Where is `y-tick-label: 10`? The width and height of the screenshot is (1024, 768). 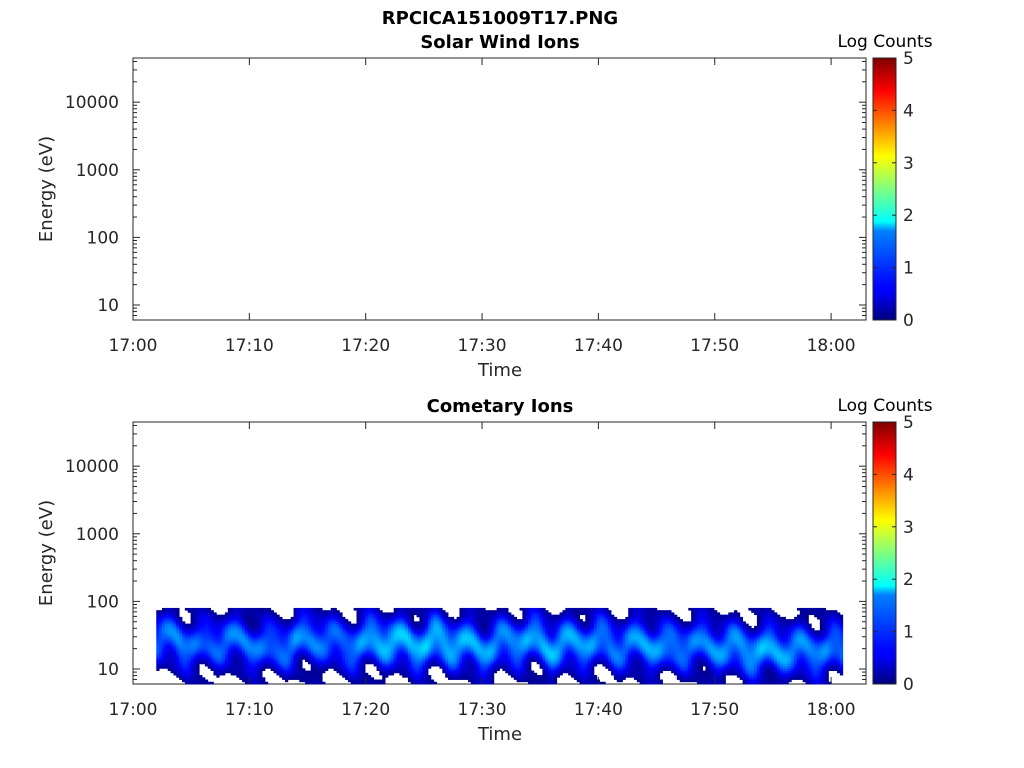
y-tick-label: 10 is located at coordinates (108, 306).